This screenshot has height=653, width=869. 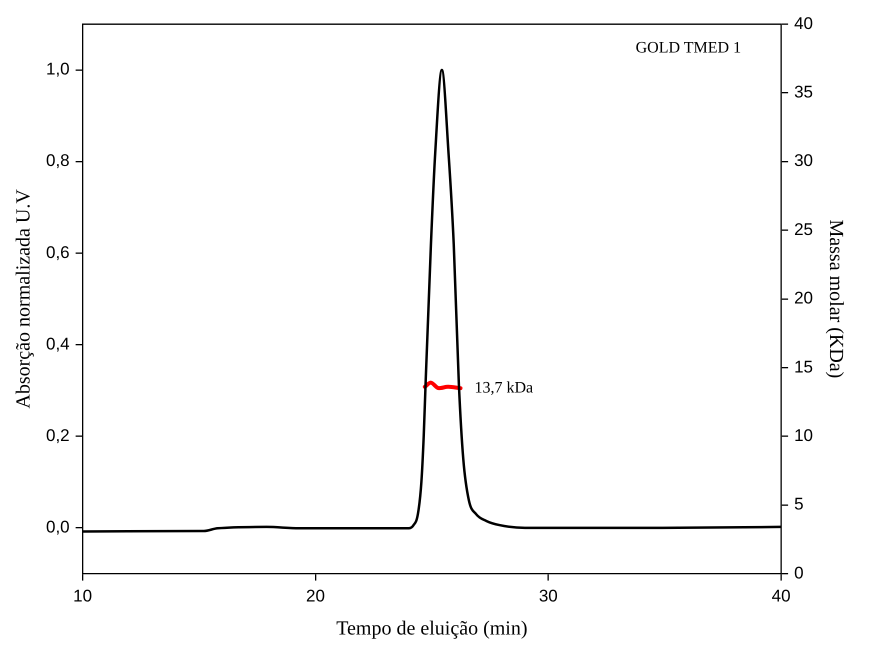 I want to click on x-tick-label: 10, so click(x=82, y=596).